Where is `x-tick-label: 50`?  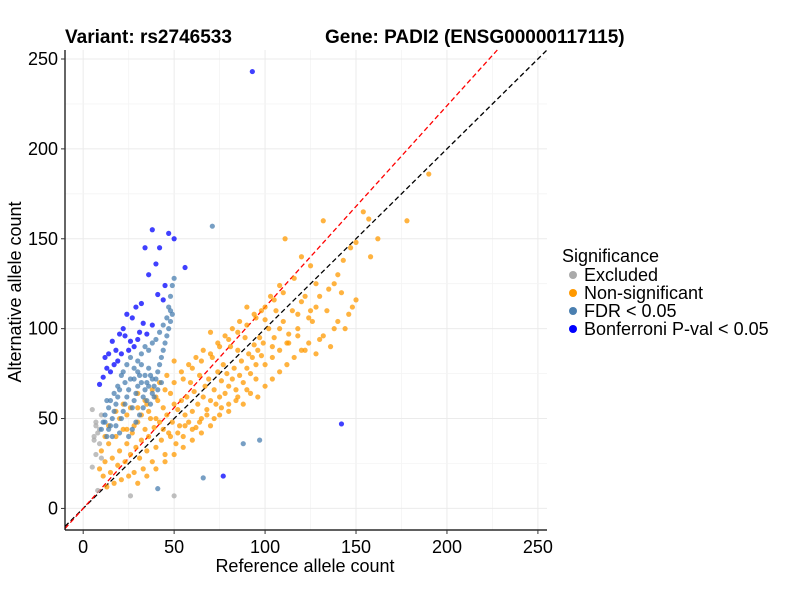 x-tick-label: 50 is located at coordinates (174, 547).